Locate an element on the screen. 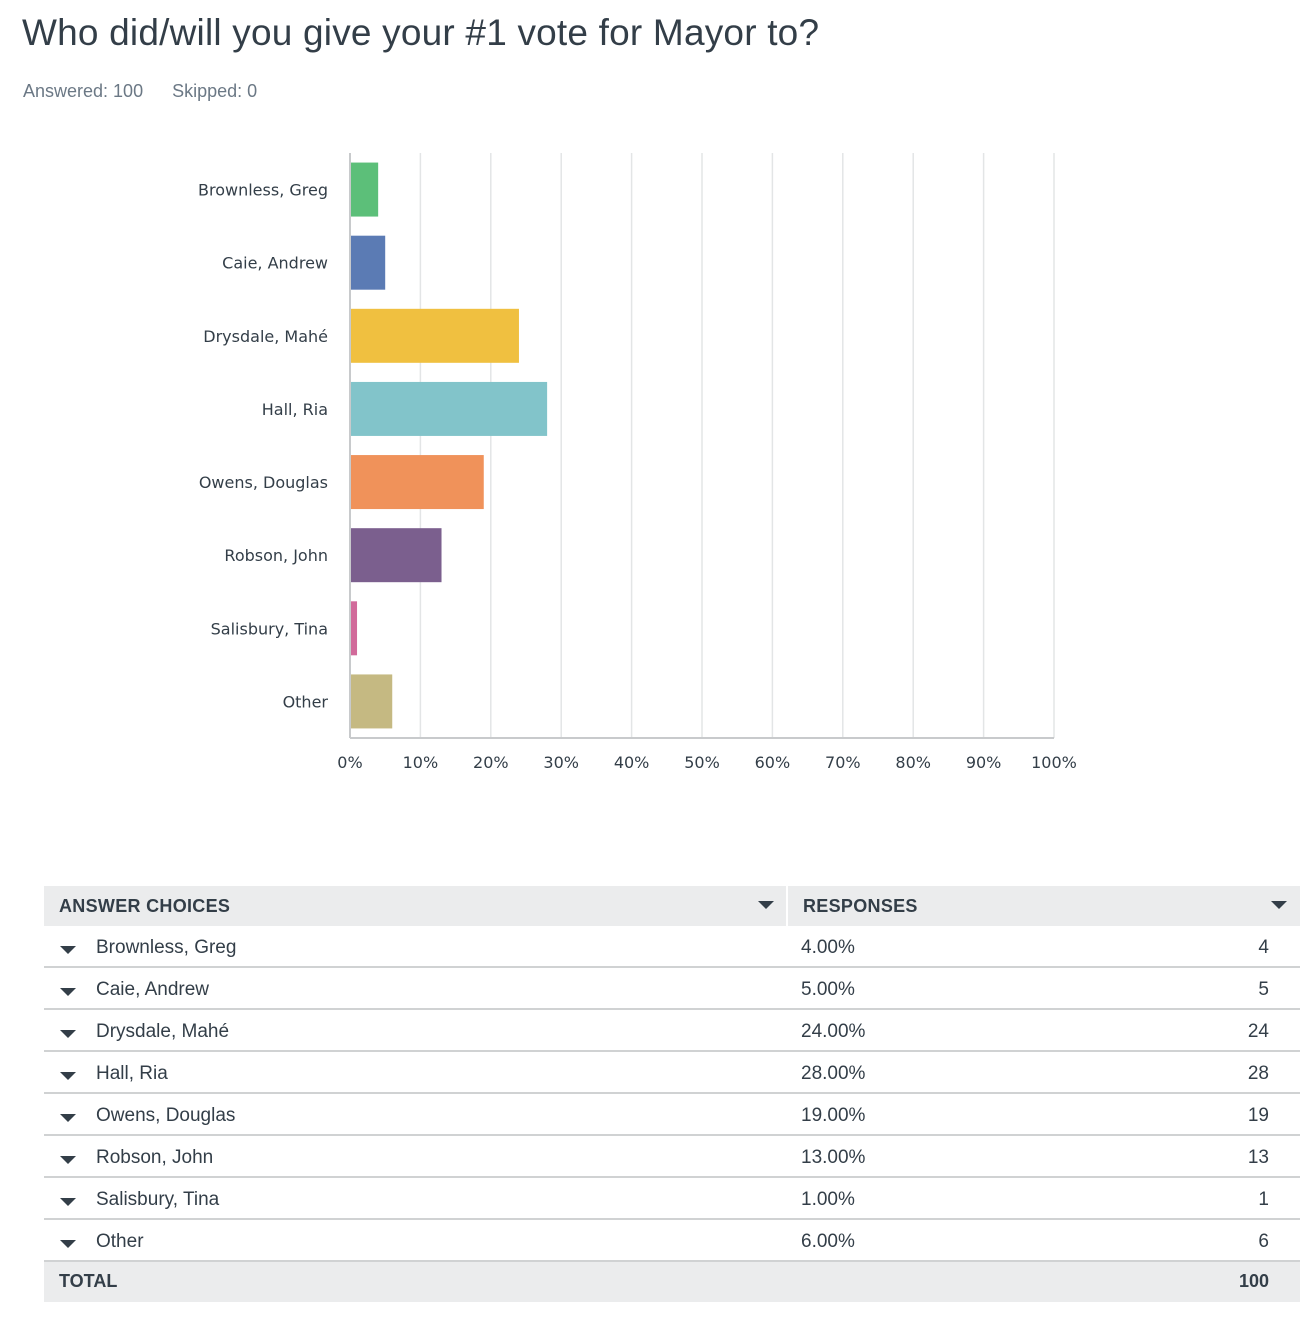 The height and width of the screenshot is (1324, 1314). choice-cell: Hall, Ria is located at coordinates (415, 1072).